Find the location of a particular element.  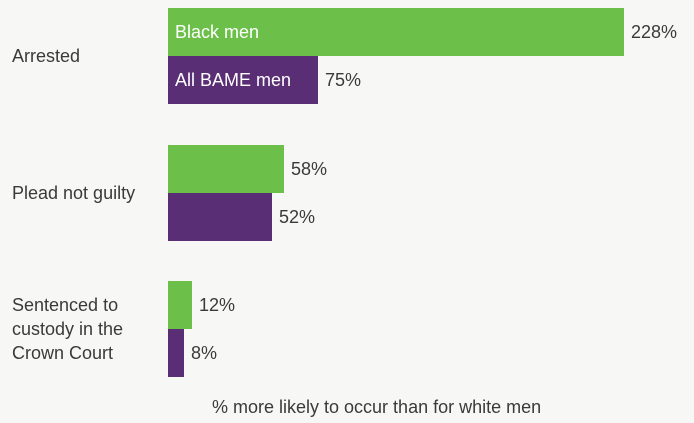

value-label: 58% is located at coordinates (309, 169).